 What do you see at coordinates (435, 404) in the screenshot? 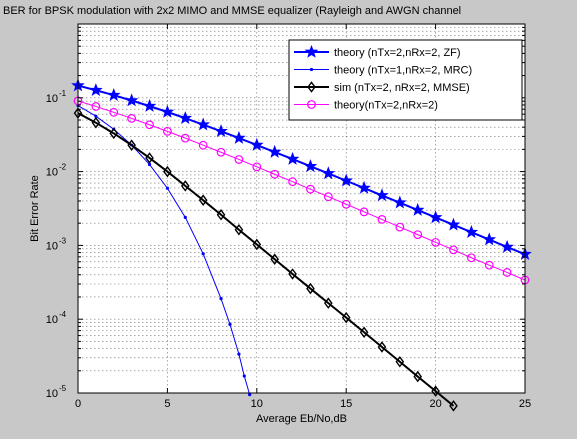
I see `x-tick-label: 20` at bounding box center [435, 404].